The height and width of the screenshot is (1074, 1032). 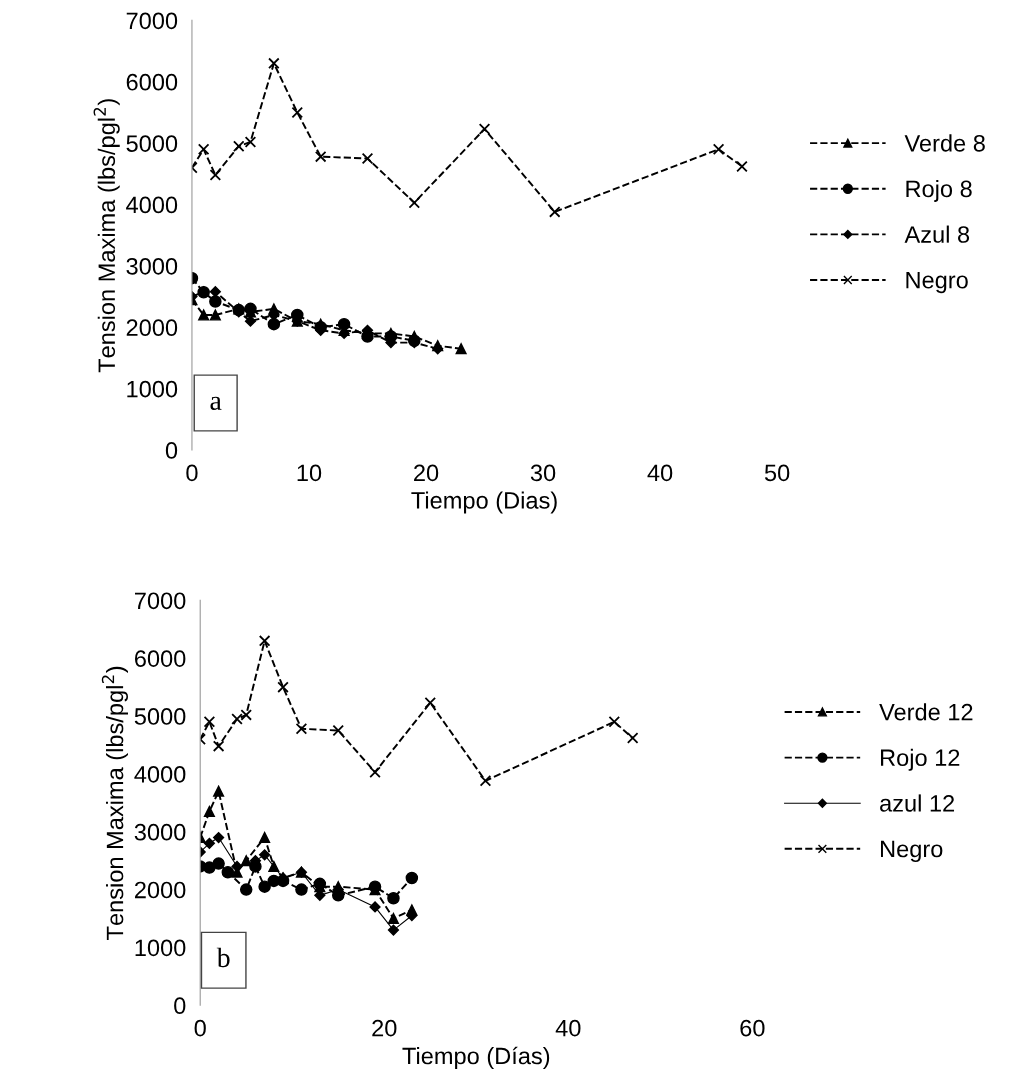 What do you see at coordinates (939, 190) in the screenshot?
I see `legend-label: Rojo 8` at bounding box center [939, 190].